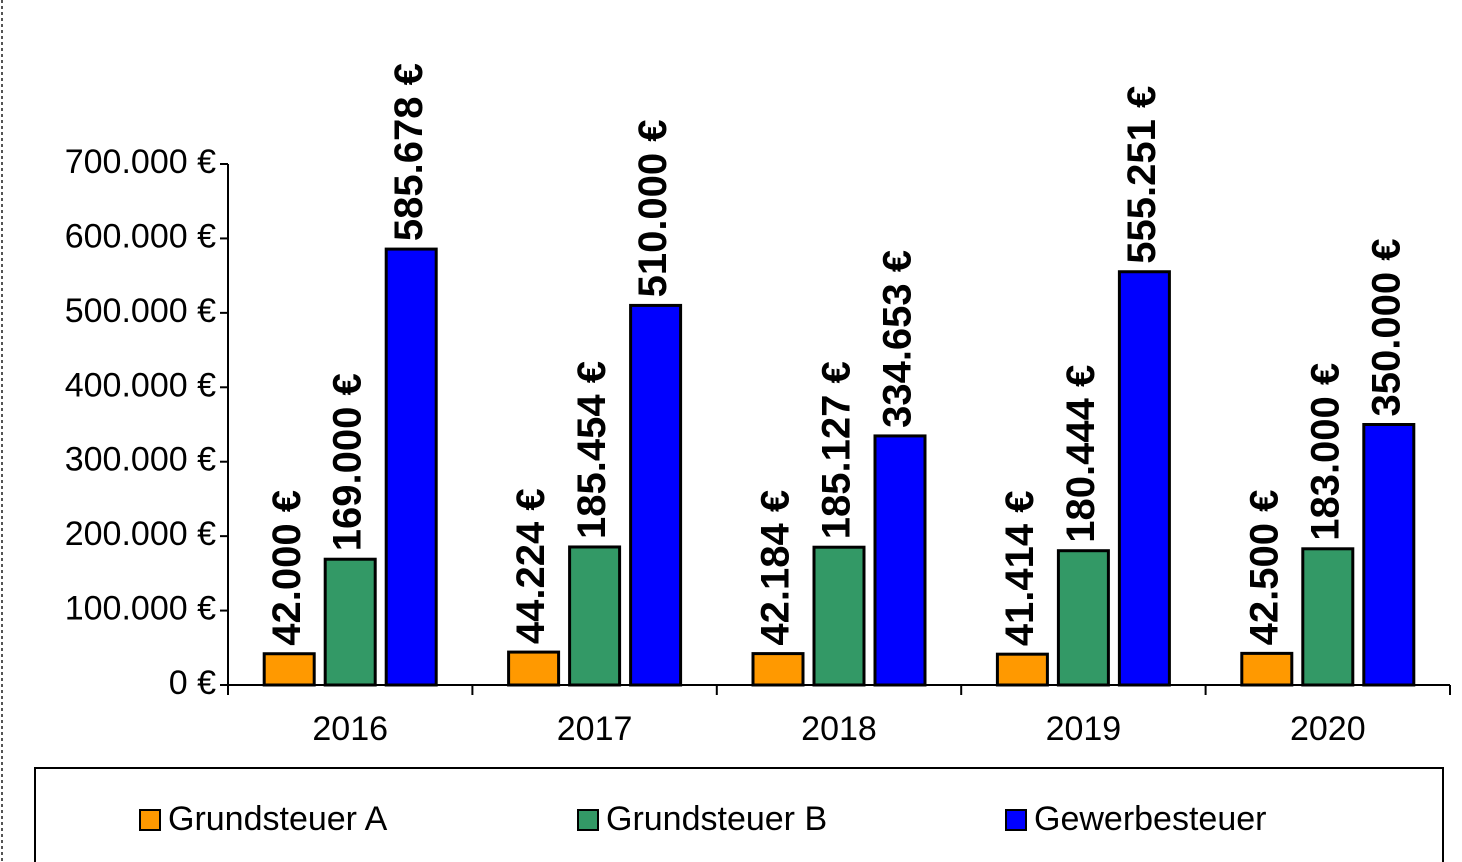 This screenshot has height=862, width=1462. I want to click on y-tick-label: 500.000 €, so click(140, 311).